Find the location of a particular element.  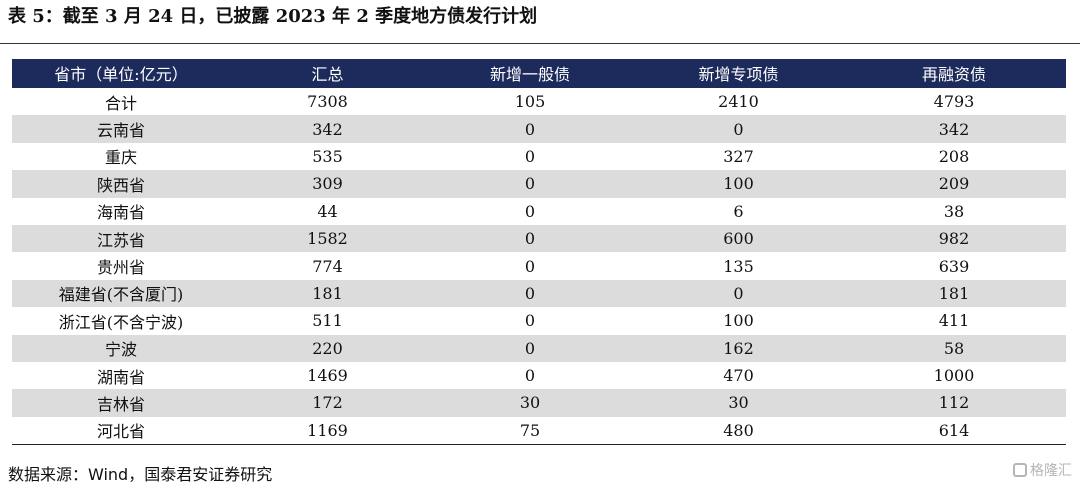

value-cell: 44 is located at coordinates (327, 211).